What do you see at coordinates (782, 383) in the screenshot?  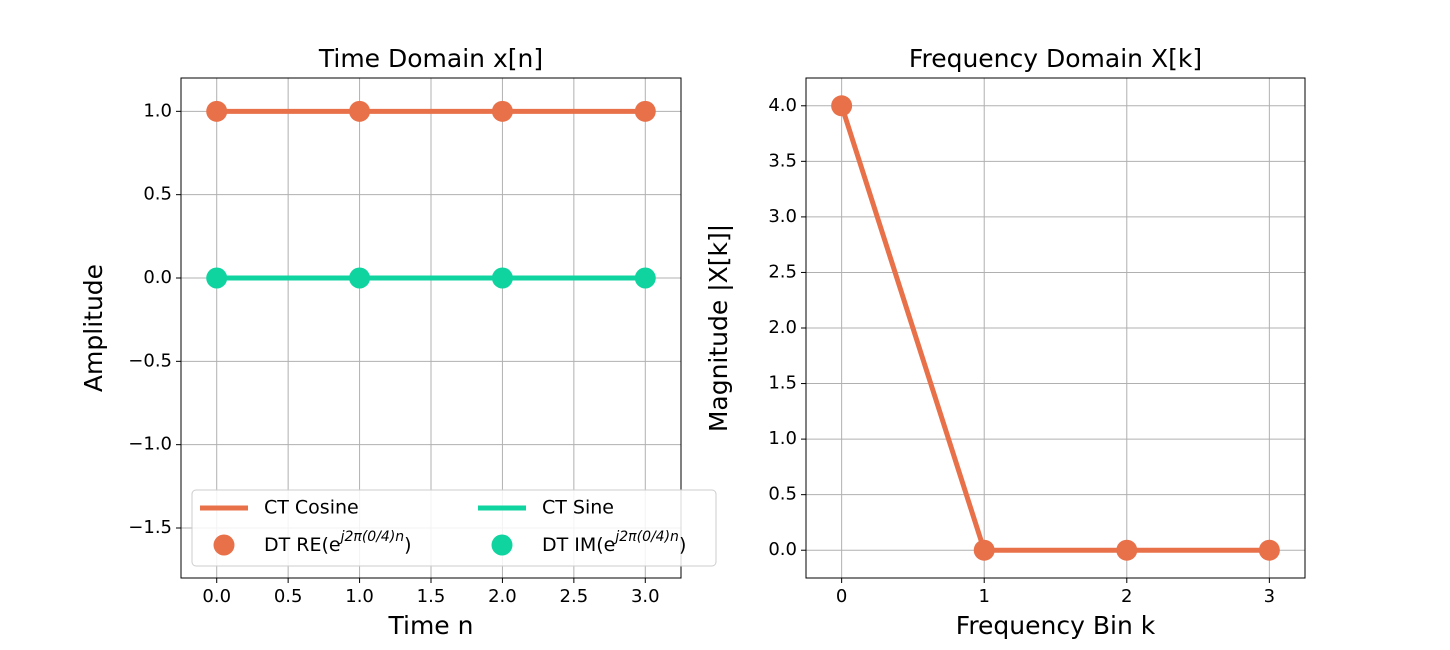 I see `y-tick-label: 1.5` at bounding box center [782, 383].